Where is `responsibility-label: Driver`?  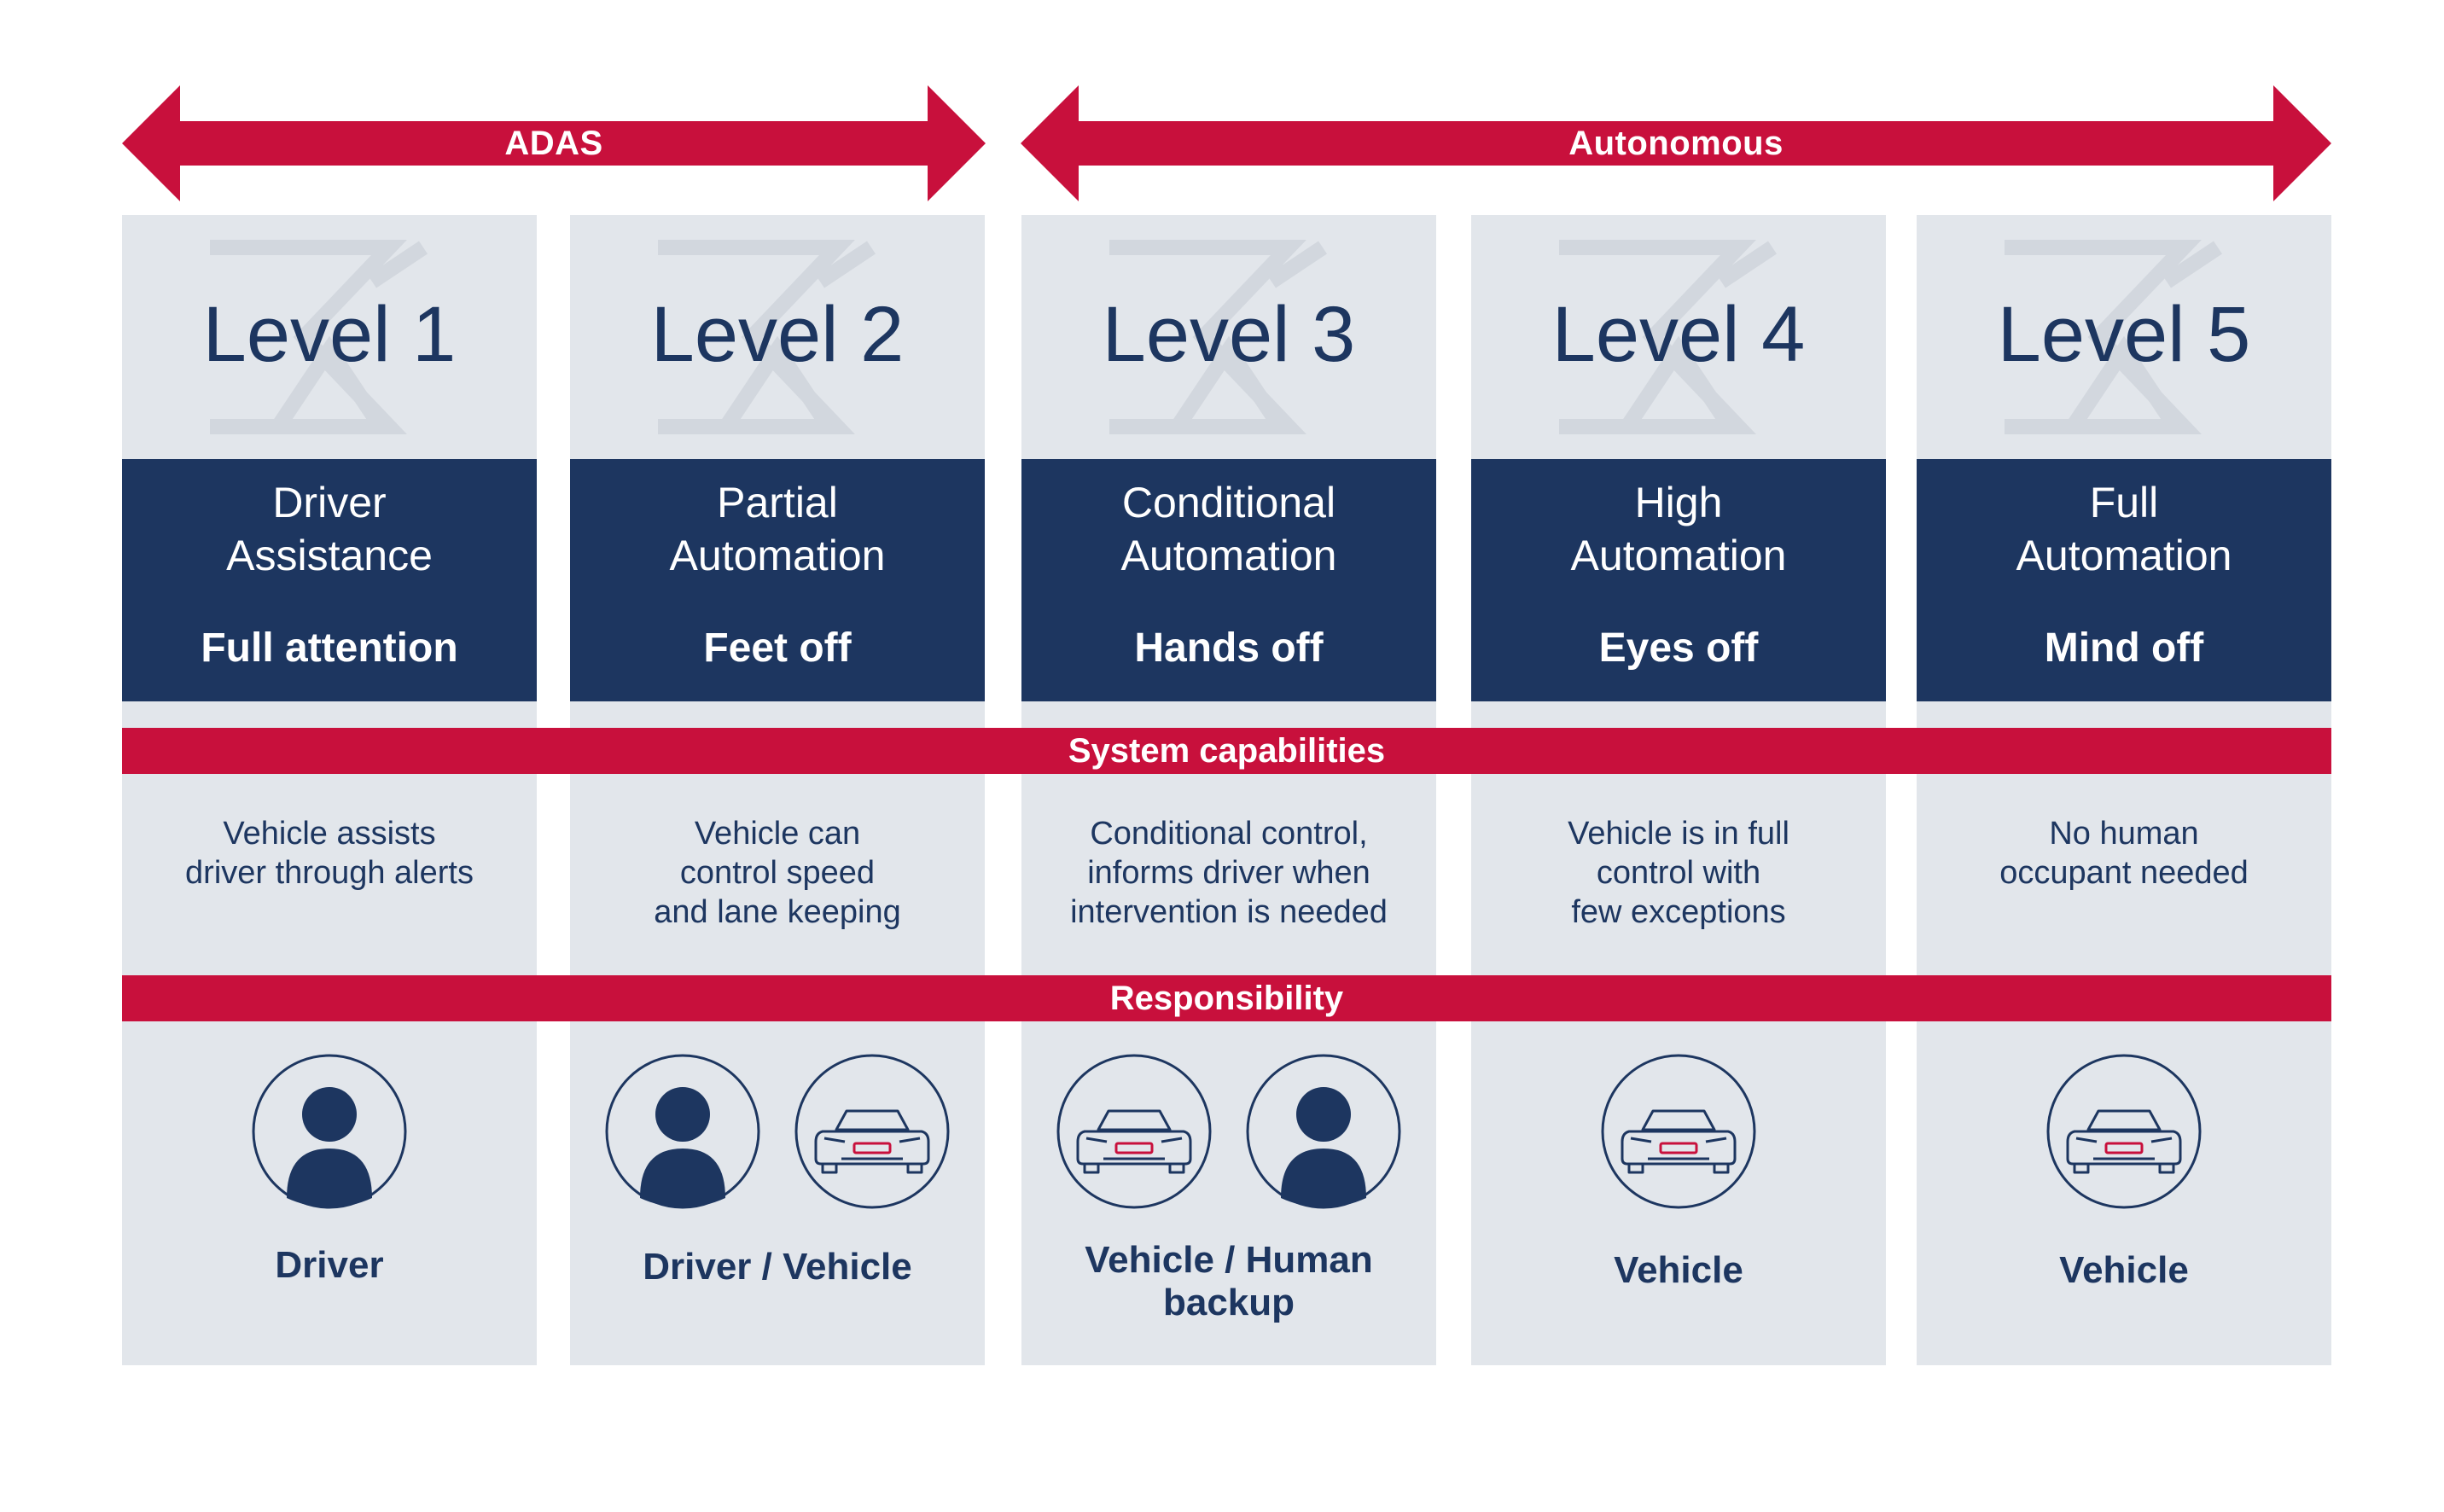 responsibility-label: Driver is located at coordinates (329, 1265).